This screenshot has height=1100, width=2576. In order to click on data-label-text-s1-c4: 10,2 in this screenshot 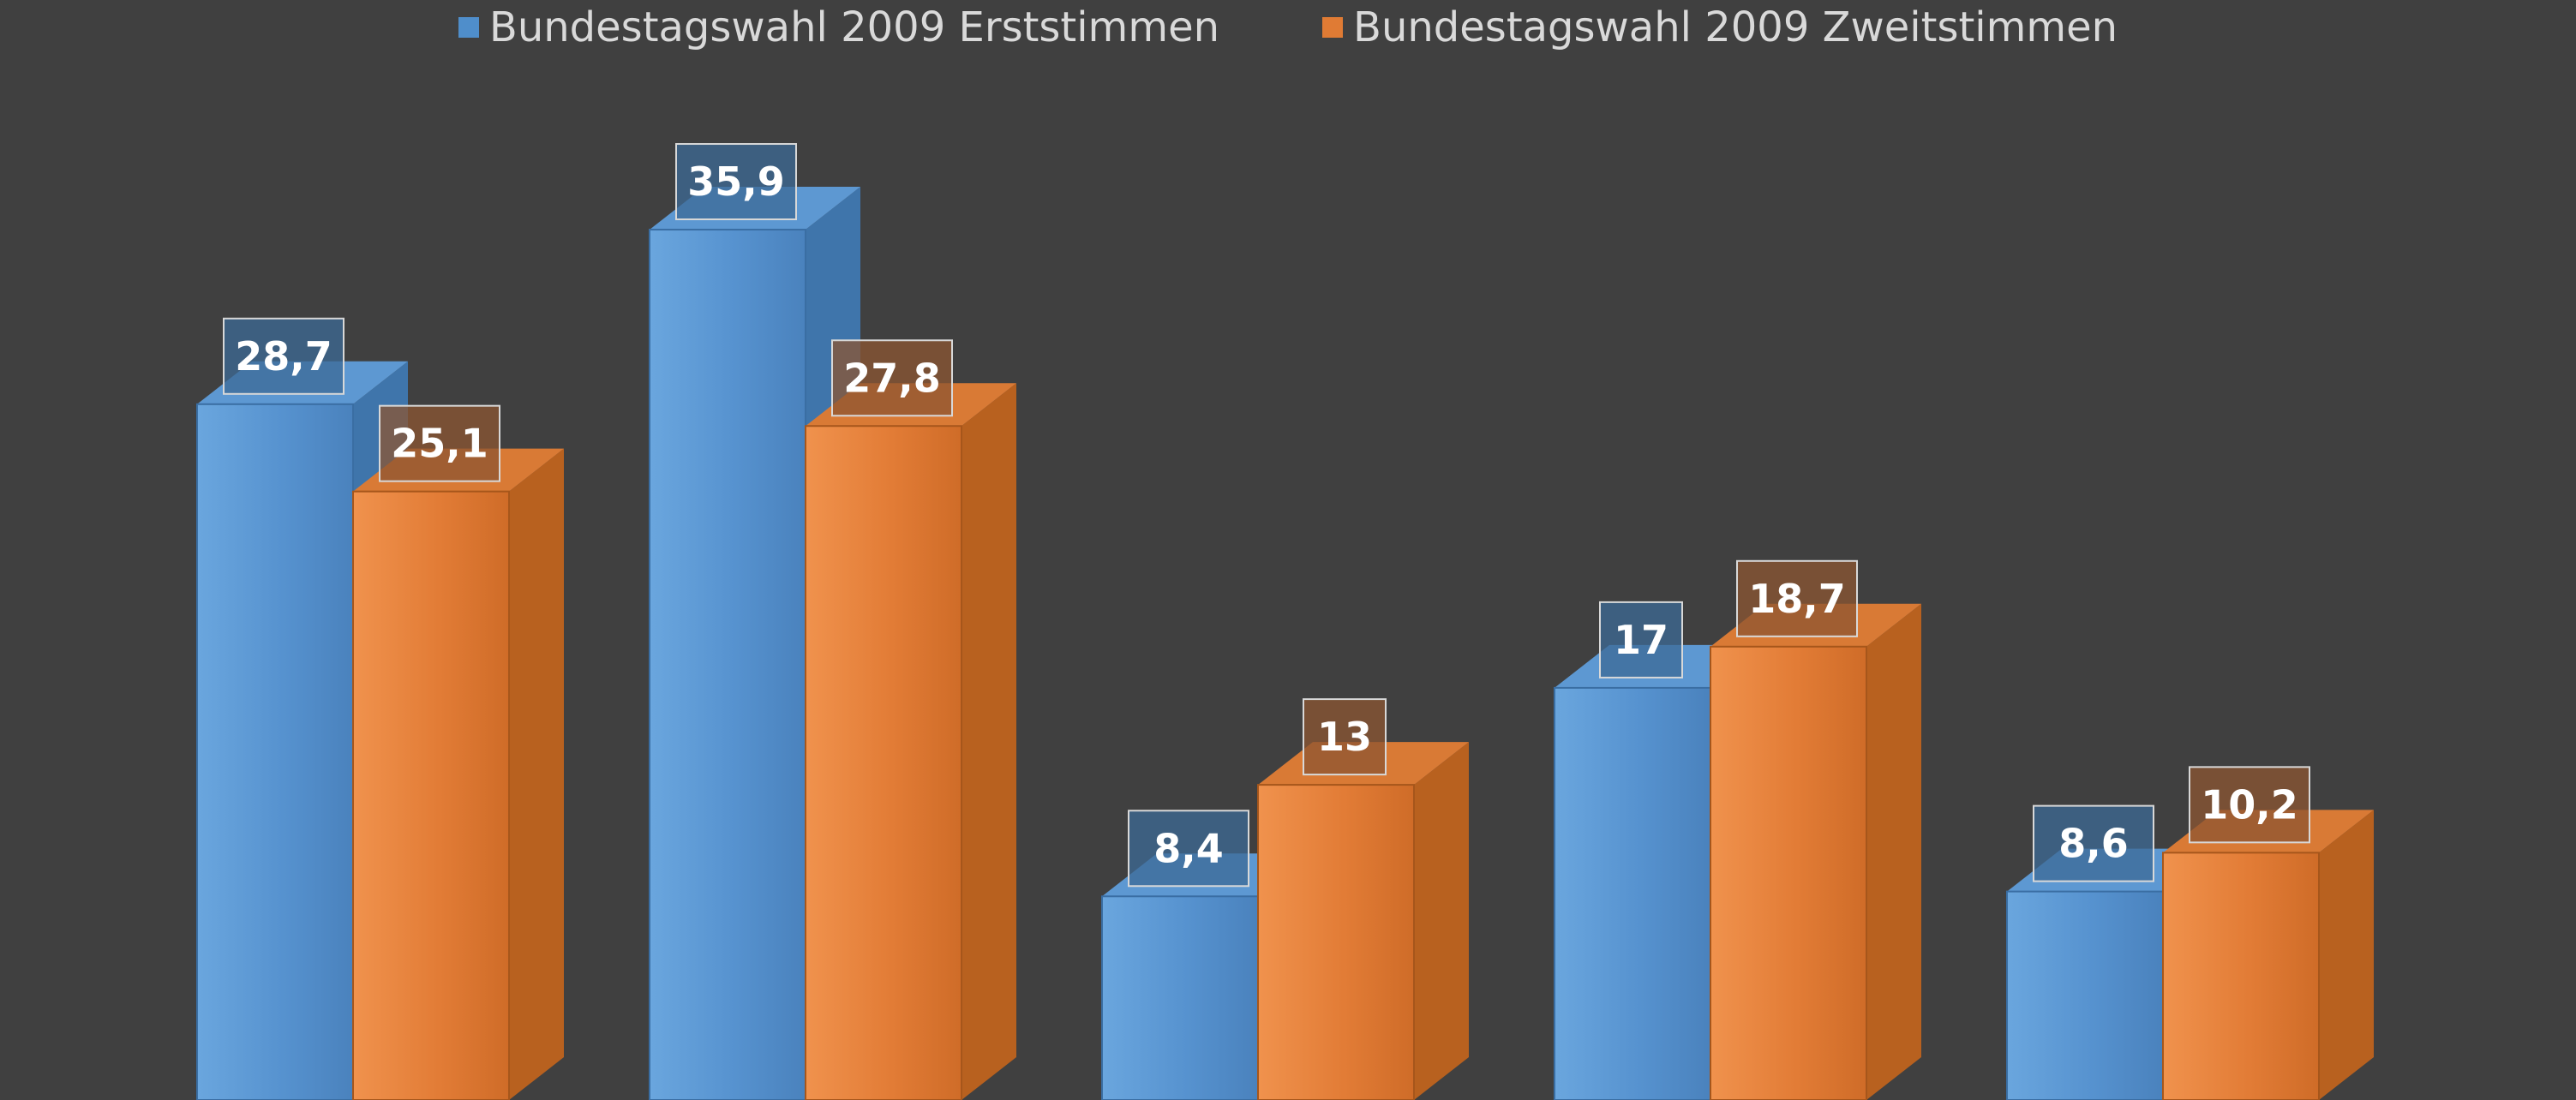, I will do `click(2249, 804)`.